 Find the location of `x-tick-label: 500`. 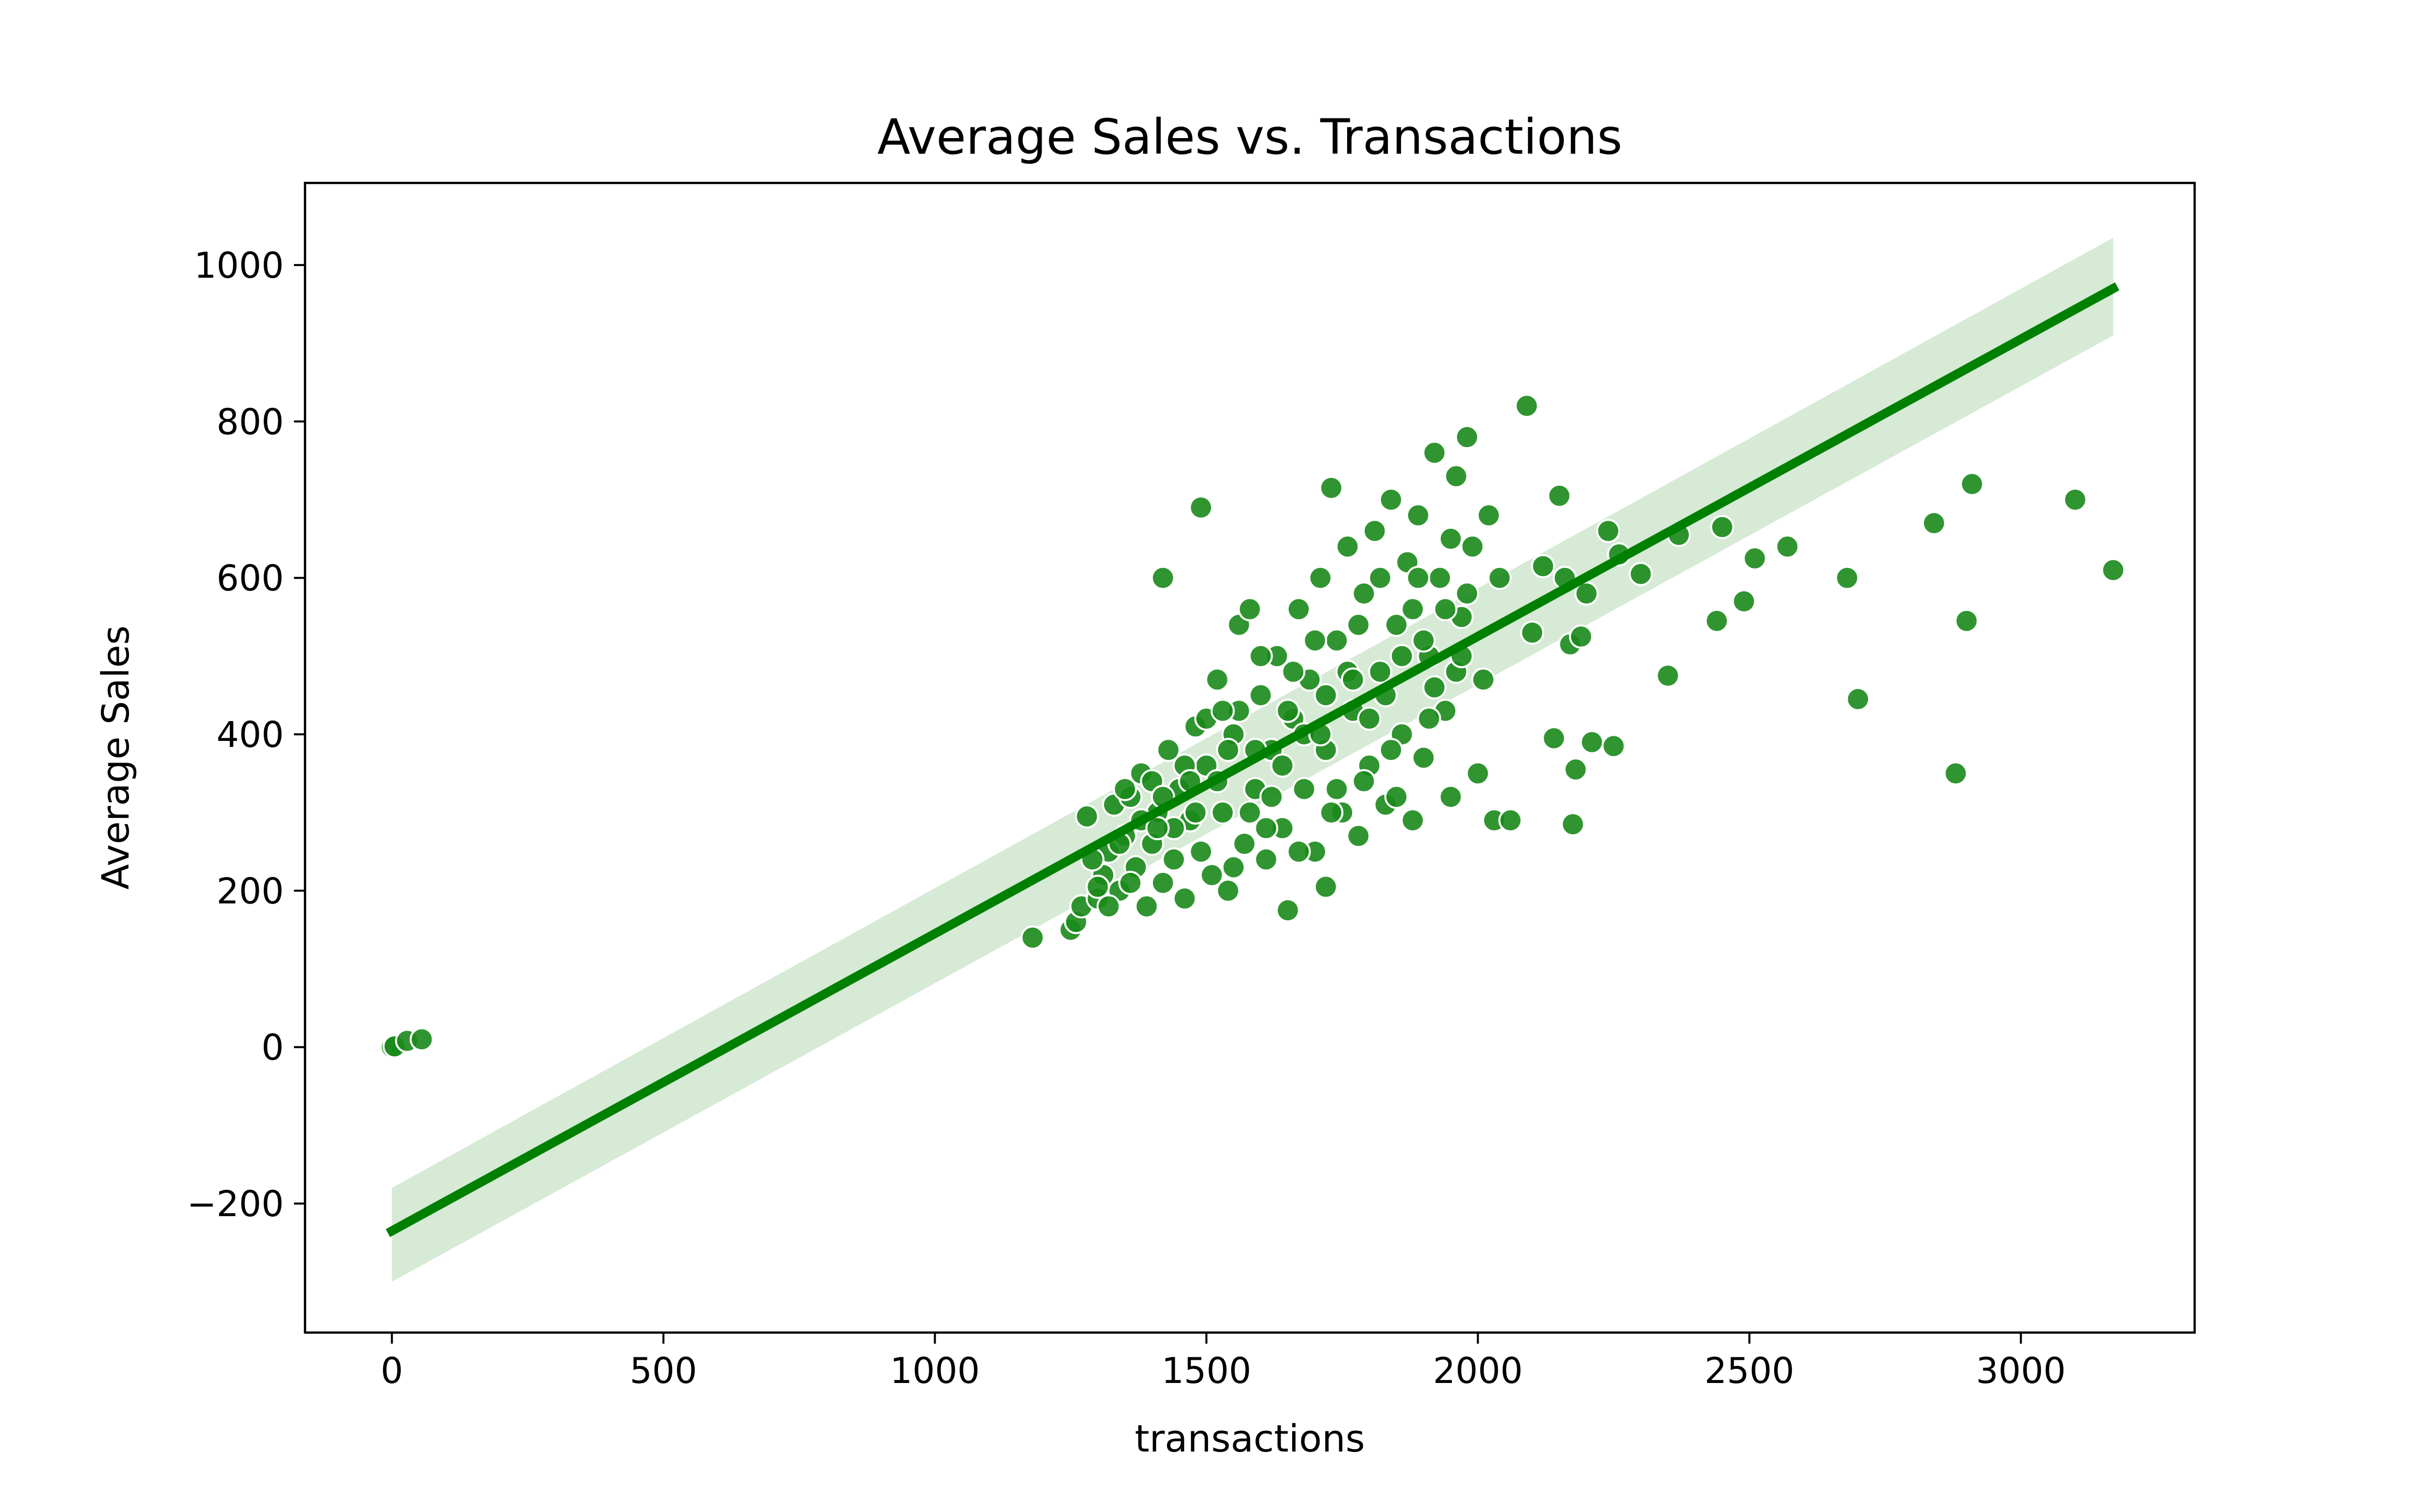

x-tick-label: 500 is located at coordinates (663, 1371).